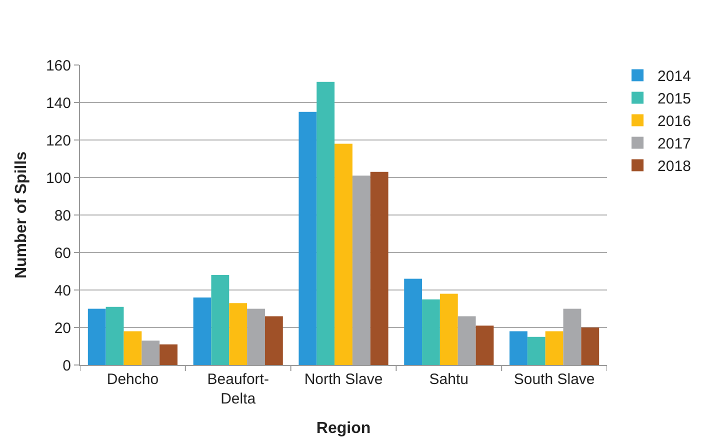  What do you see at coordinates (674, 99) in the screenshot?
I see `legend-label: 2015` at bounding box center [674, 99].